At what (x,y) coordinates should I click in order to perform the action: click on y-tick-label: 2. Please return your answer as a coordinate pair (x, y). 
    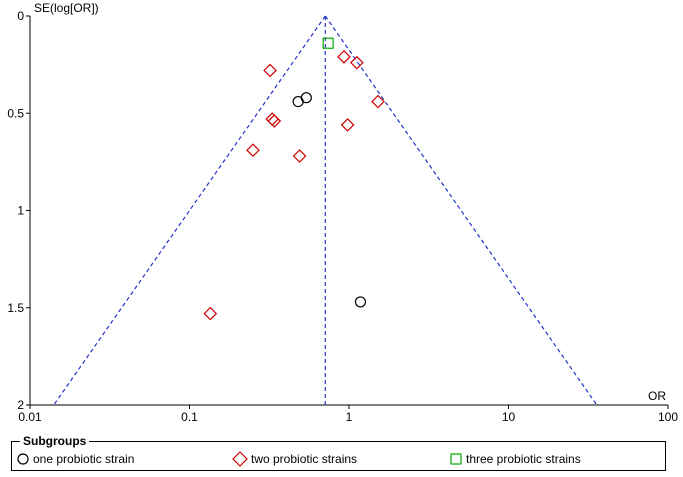
    Looking at the image, I should click on (20, 405).